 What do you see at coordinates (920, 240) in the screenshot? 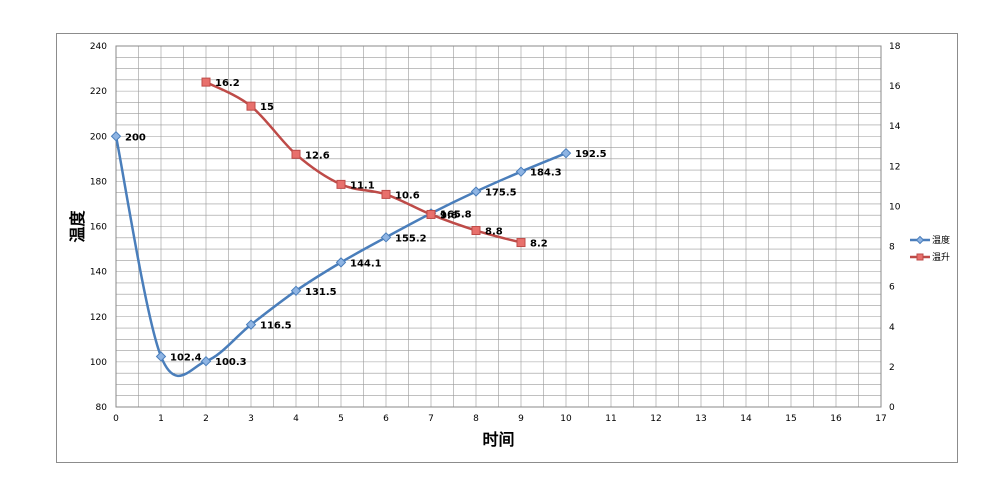
I see `temperature-legend-marker` at bounding box center [920, 240].